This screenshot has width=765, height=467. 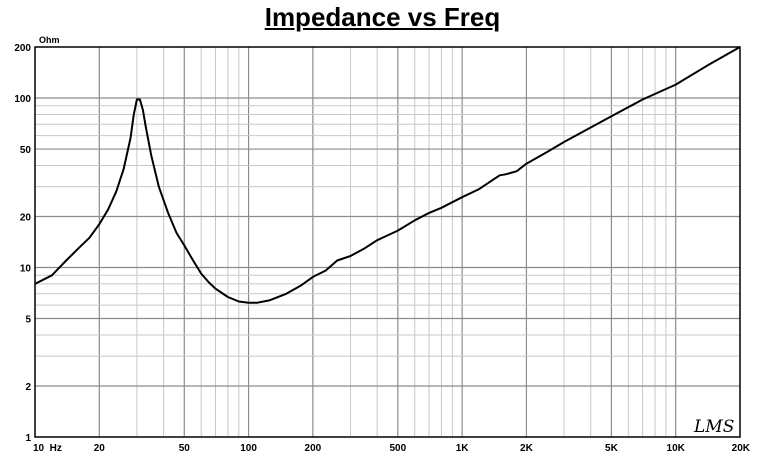 What do you see at coordinates (28, 438) in the screenshot?
I see `y-tick-label: 1` at bounding box center [28, 438].